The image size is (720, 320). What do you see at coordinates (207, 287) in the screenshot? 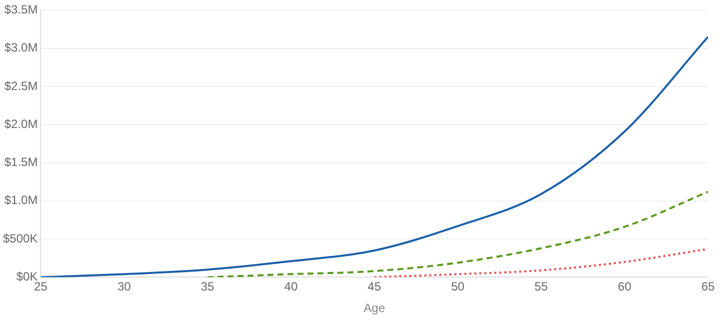
I see `x-tick-label: 35` at bounding box center [207, 287].